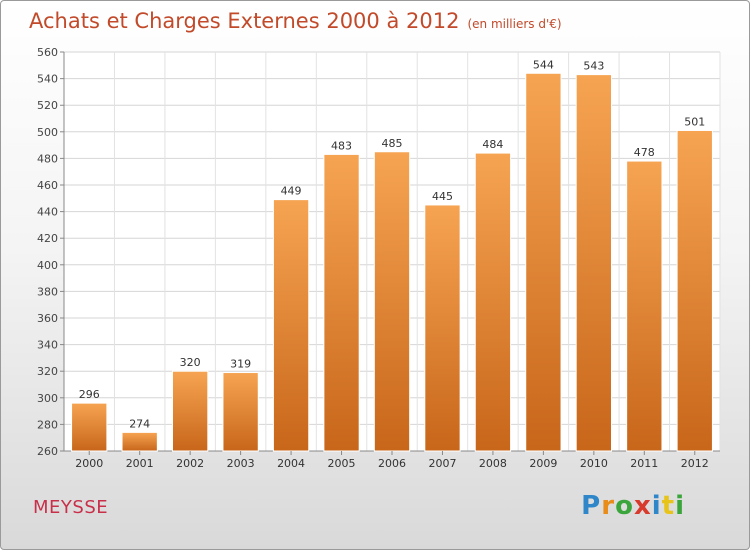 This screenshot has width=750, height=550. Describe the element at coordinates (190, 463) in the screenshot. I see `x-tick-label: 2002` at that location.